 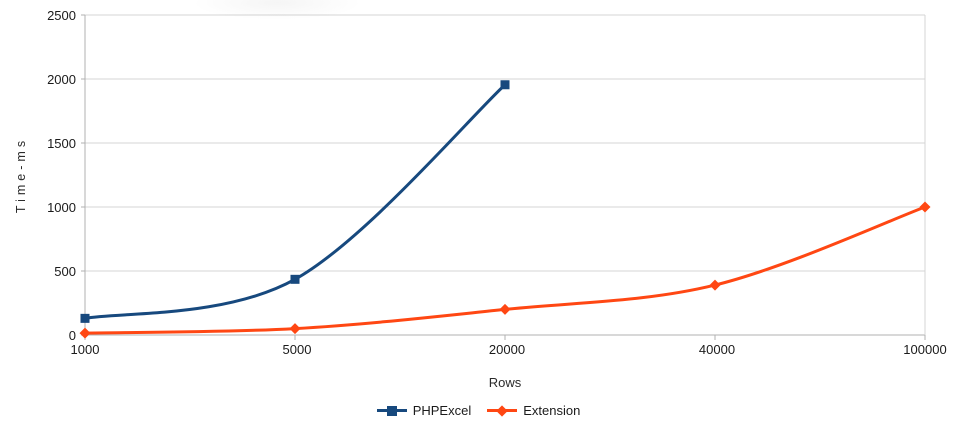 What do you see at coordinates (297, 349) in the screenshot?
I see `x-tick-label: 5000` at bounding box center [297, 349].